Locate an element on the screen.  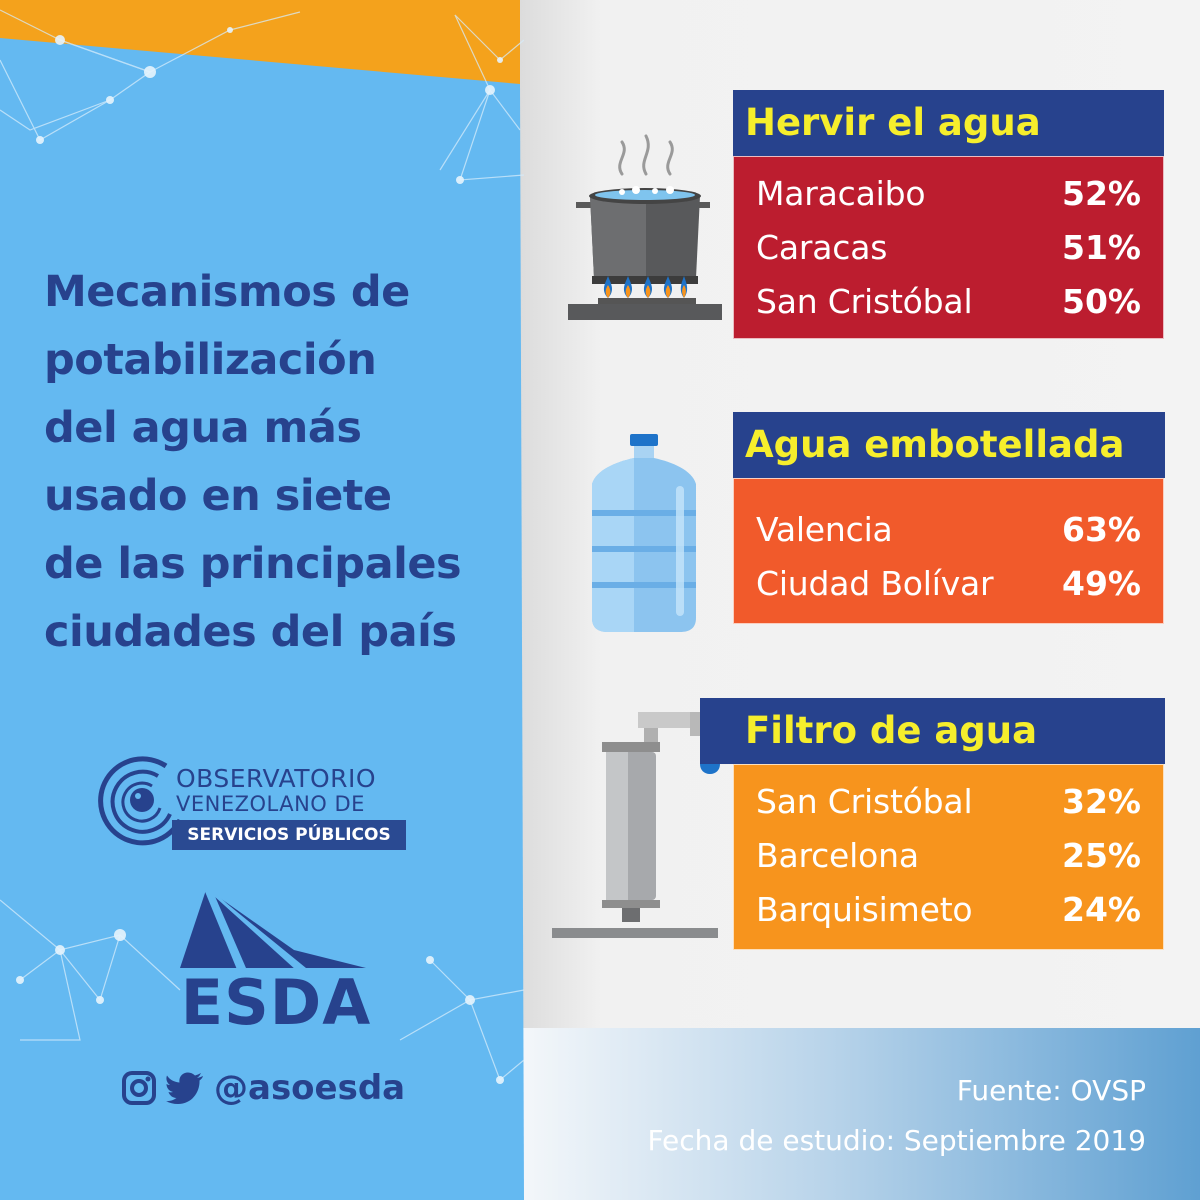
card-heading: Hervir el agua is located at coordinates (948, 123).